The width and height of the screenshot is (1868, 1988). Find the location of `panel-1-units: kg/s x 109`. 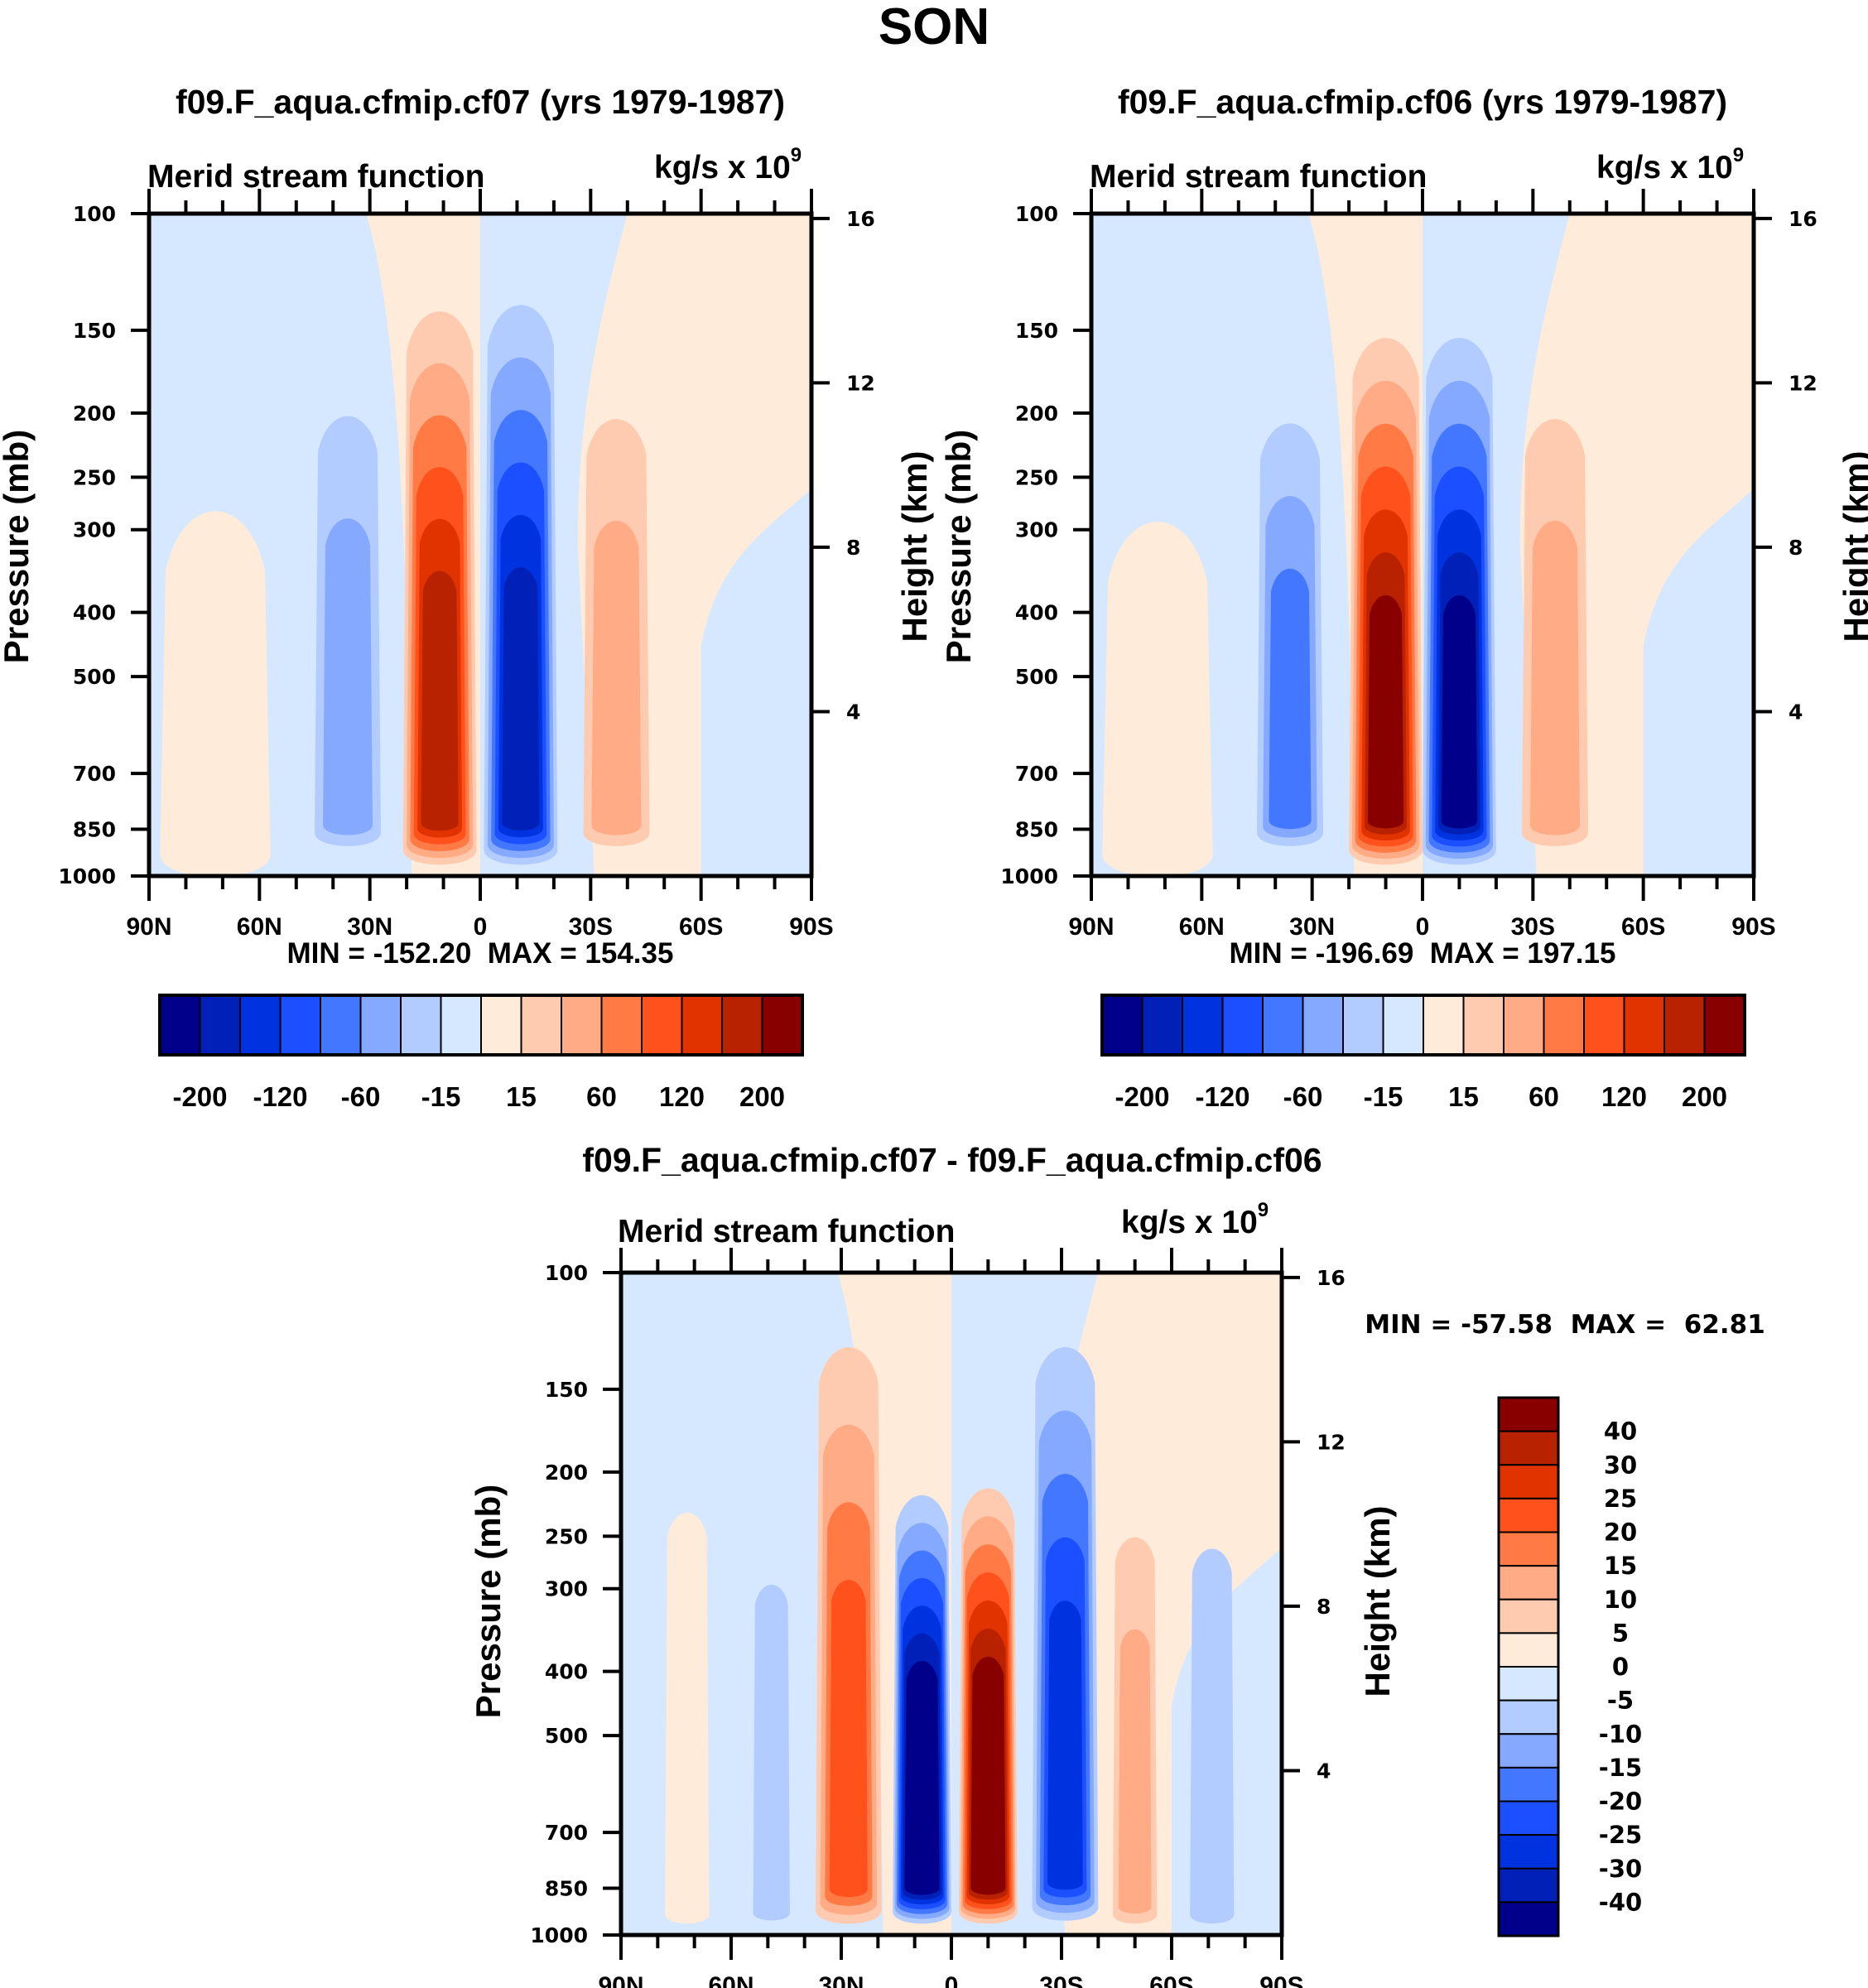

panel-1-units: kg/s x 109 is located at coordinates (728, 165).